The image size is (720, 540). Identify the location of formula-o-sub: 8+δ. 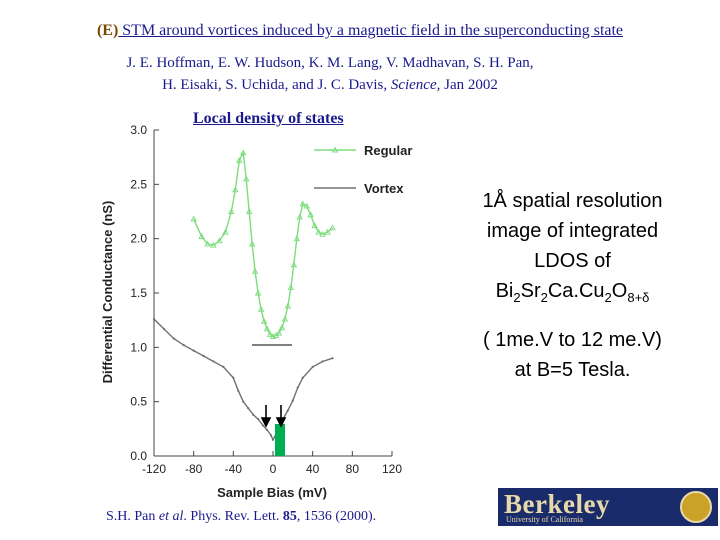
(638, 297).